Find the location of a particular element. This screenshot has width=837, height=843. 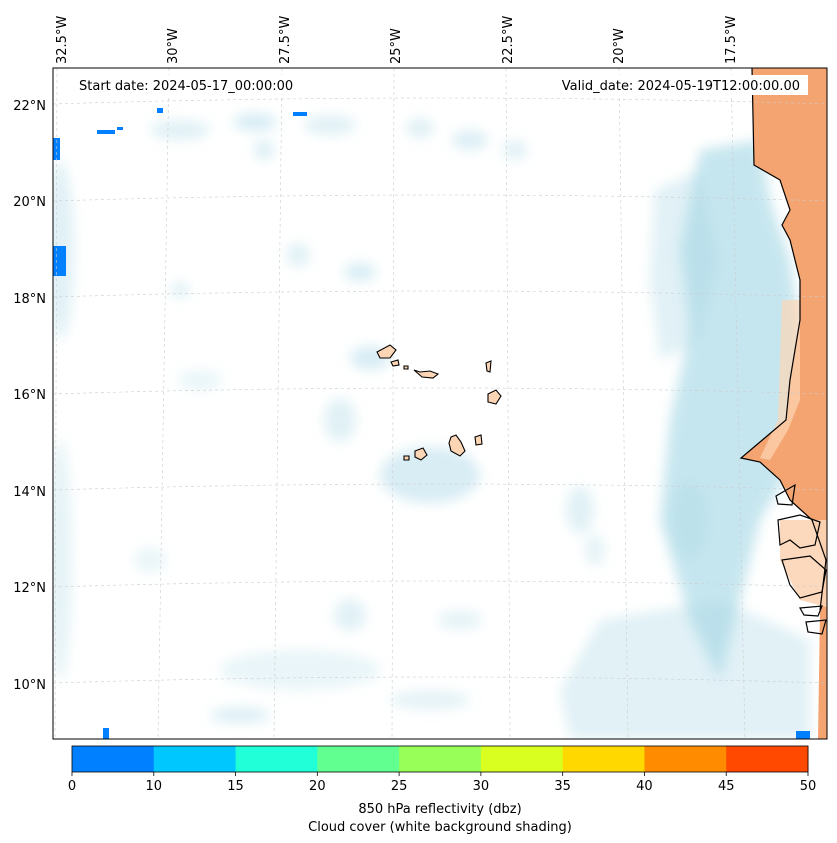

valid-date-label: Valid_date: 2024-05-19T12:00:00.00 is located at coordinates (681, 86).